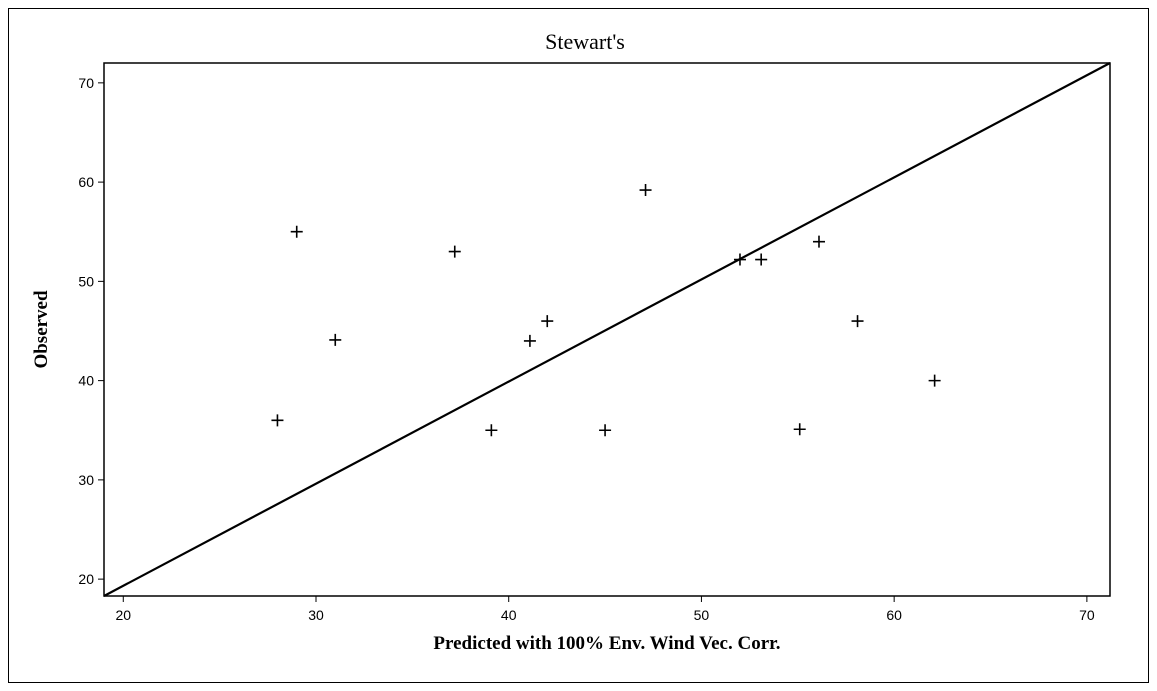  I want to click on x-tick-label: 50, so click(702, 615).